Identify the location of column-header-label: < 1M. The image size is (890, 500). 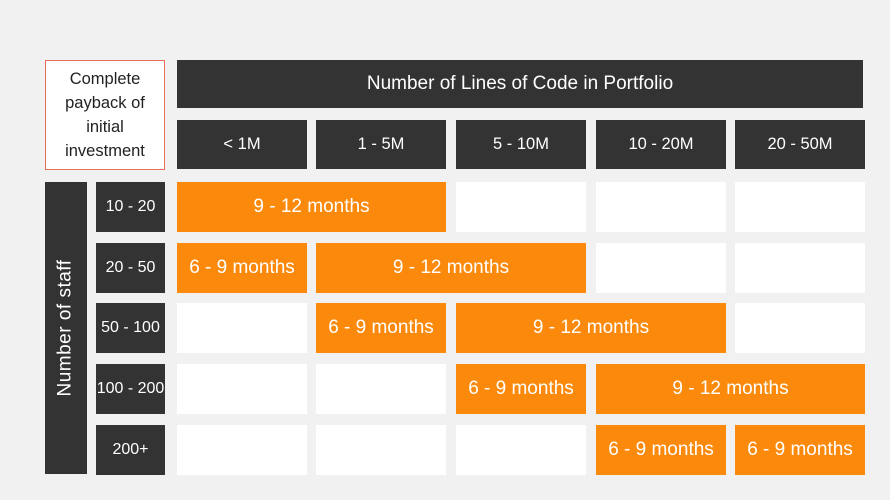
(242, 144).